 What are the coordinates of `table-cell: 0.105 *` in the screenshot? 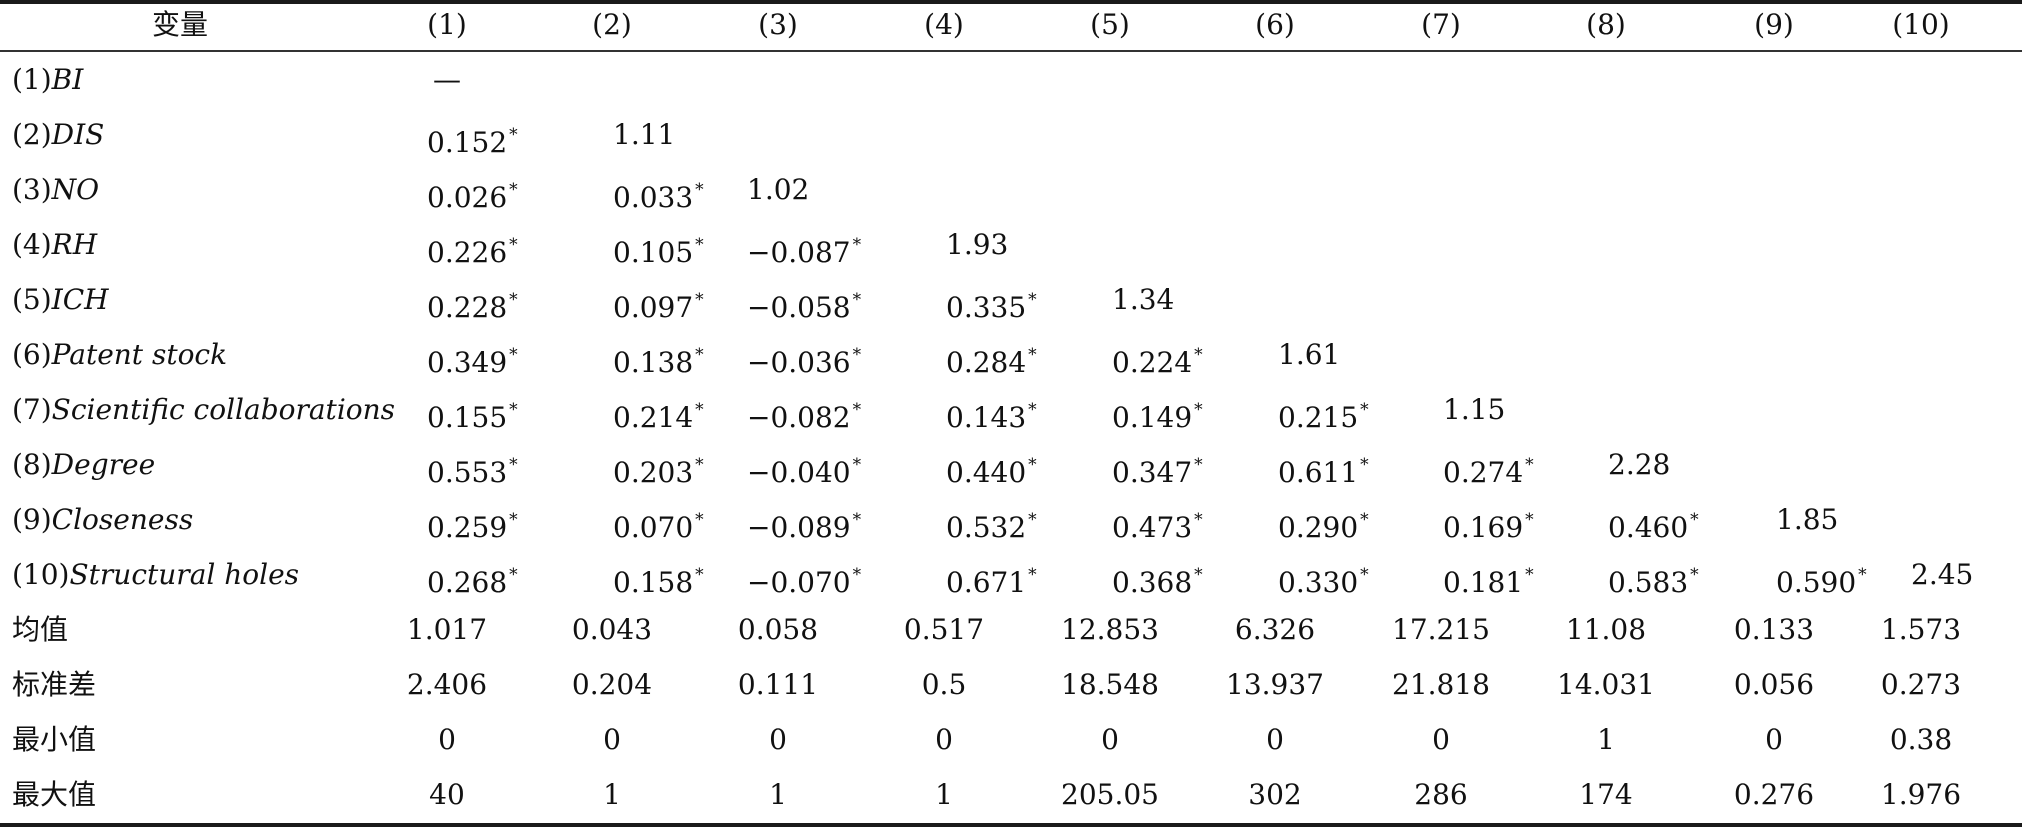 It's located at (658, 247).